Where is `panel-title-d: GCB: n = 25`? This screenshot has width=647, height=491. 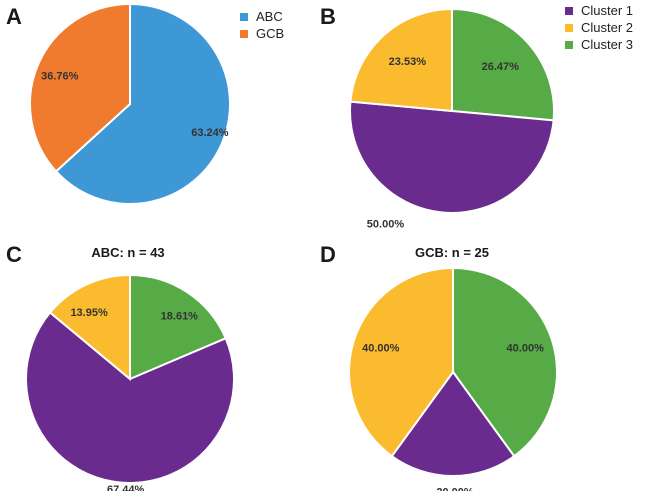 panel-title-d: GCB: n = 25 is located at coordinates (452, 252).